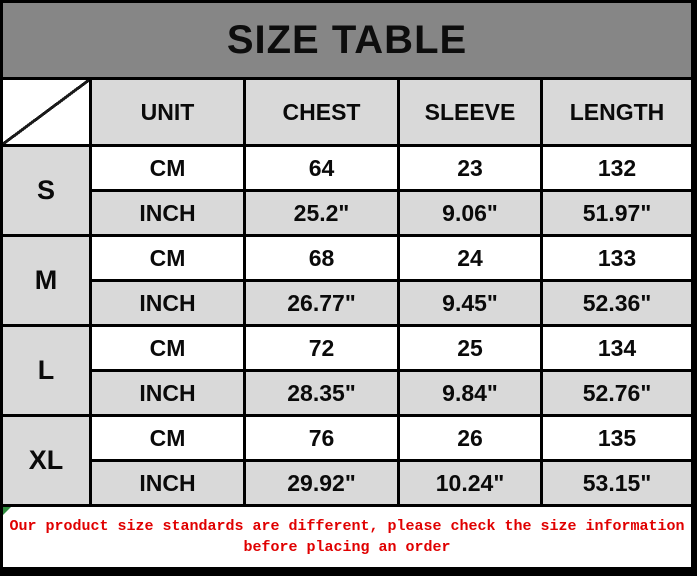  I want to click on size-label-l: L, so click(46, 370).